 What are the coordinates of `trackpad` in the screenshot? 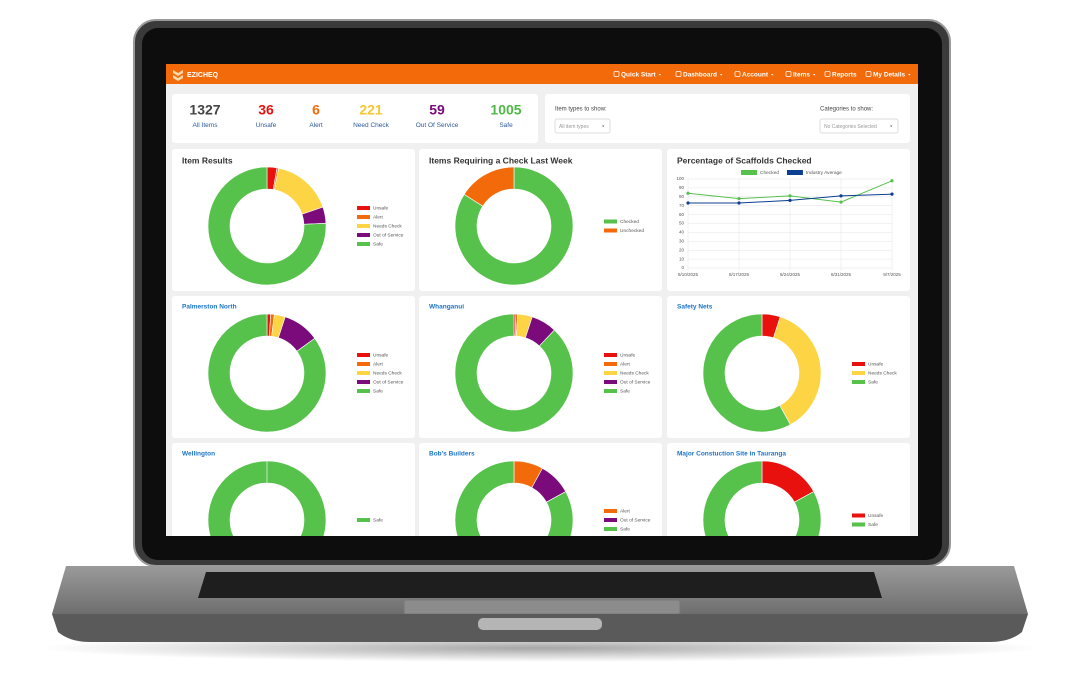 It's located at (542, 607).